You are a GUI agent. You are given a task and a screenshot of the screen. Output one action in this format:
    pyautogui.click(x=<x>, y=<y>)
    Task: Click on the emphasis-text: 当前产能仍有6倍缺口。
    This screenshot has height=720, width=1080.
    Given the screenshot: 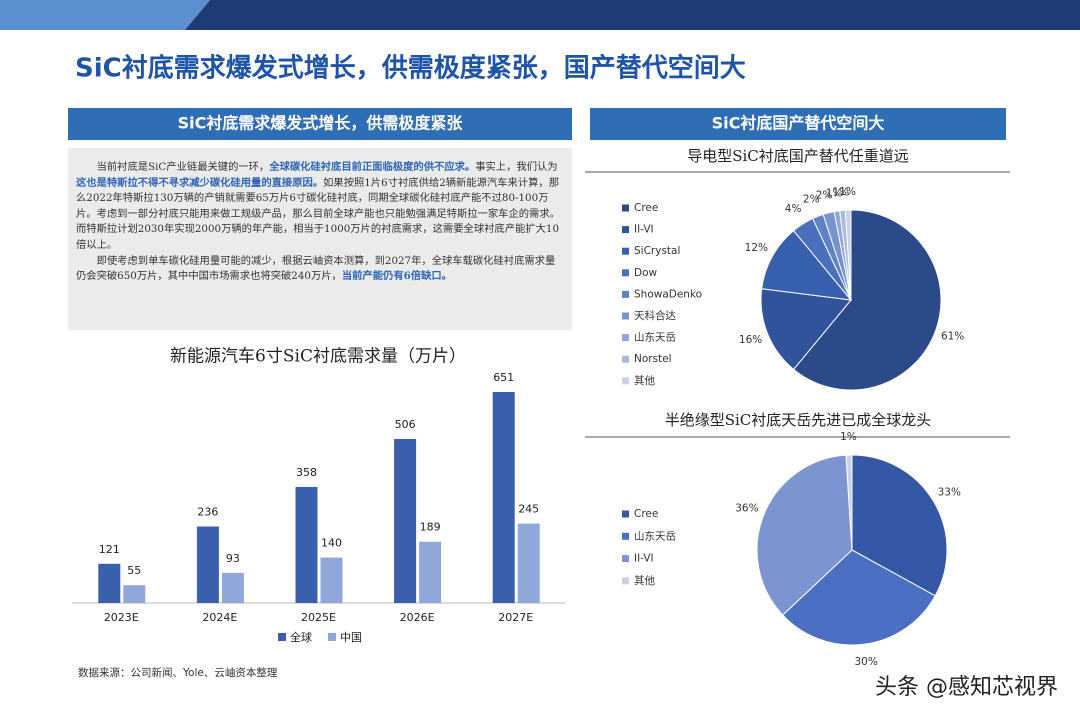 What is the action you would take?
    pyautogui.click(x=396, y=276)
    